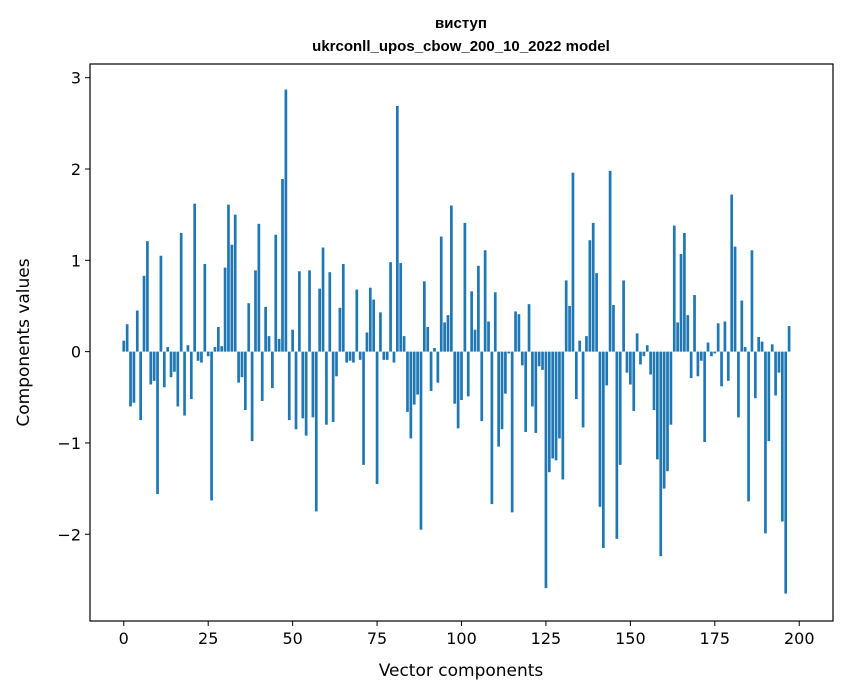 The image size is (847, 696). What do you see at coordinates (461, 638) in the screenshot?
I see `x-tick-label: 100` at bounding box center [461, 638].